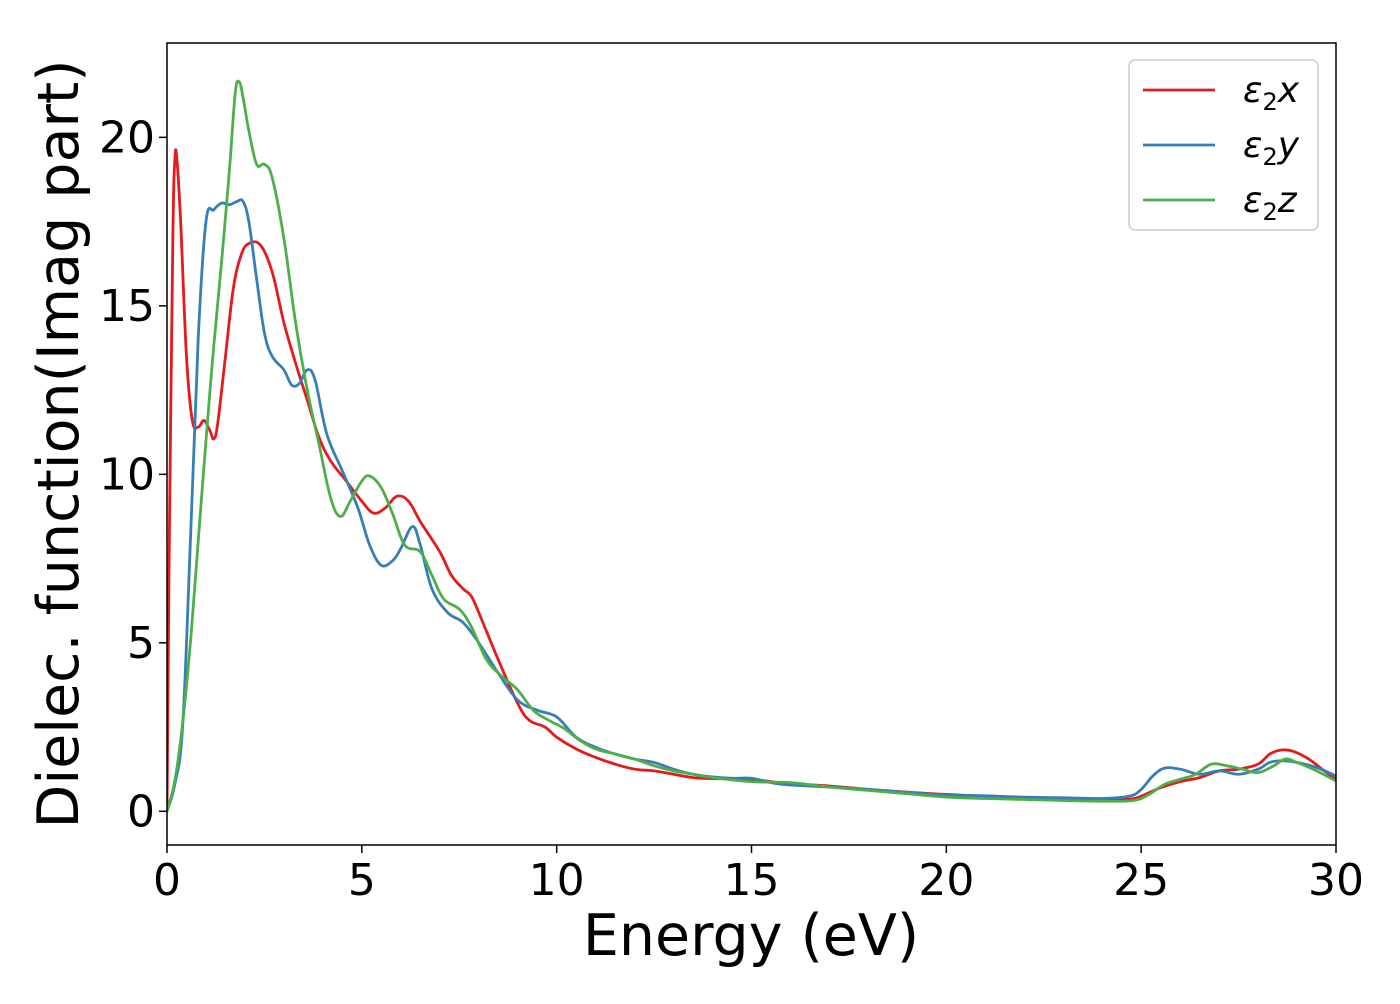 The width and height of the screenshot is (1400, 1004). Describe the element at coordinates (141, 811) in the screenshot. I see `y-tick-label: 0` at that location.